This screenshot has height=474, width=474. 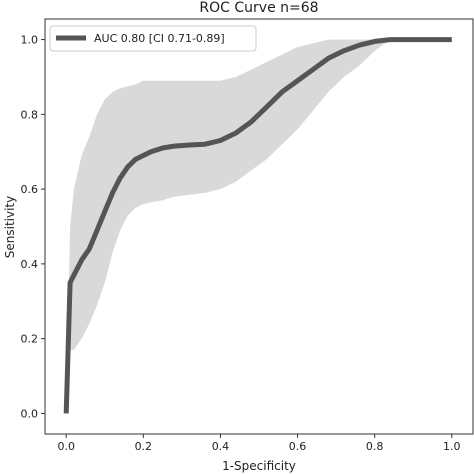 What do you see at coordinates (10, 227) in the screenshot?
I see `y-axis-label: Sensitivity` at bounding box center [10, 227].